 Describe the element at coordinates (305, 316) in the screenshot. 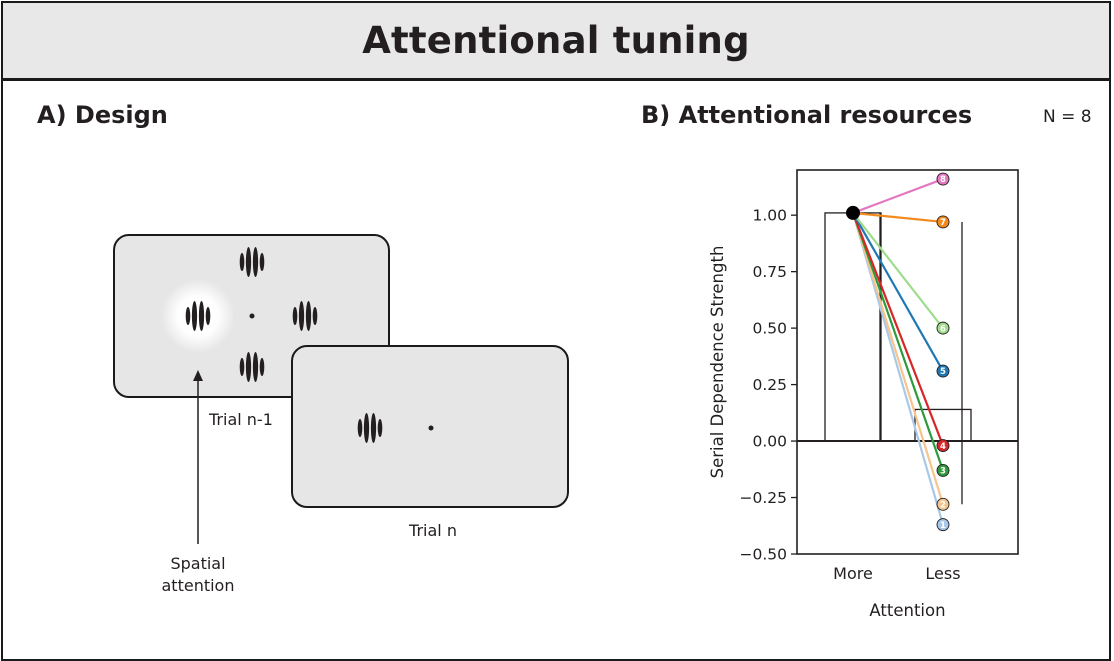

I see `gabor-right` at that location.